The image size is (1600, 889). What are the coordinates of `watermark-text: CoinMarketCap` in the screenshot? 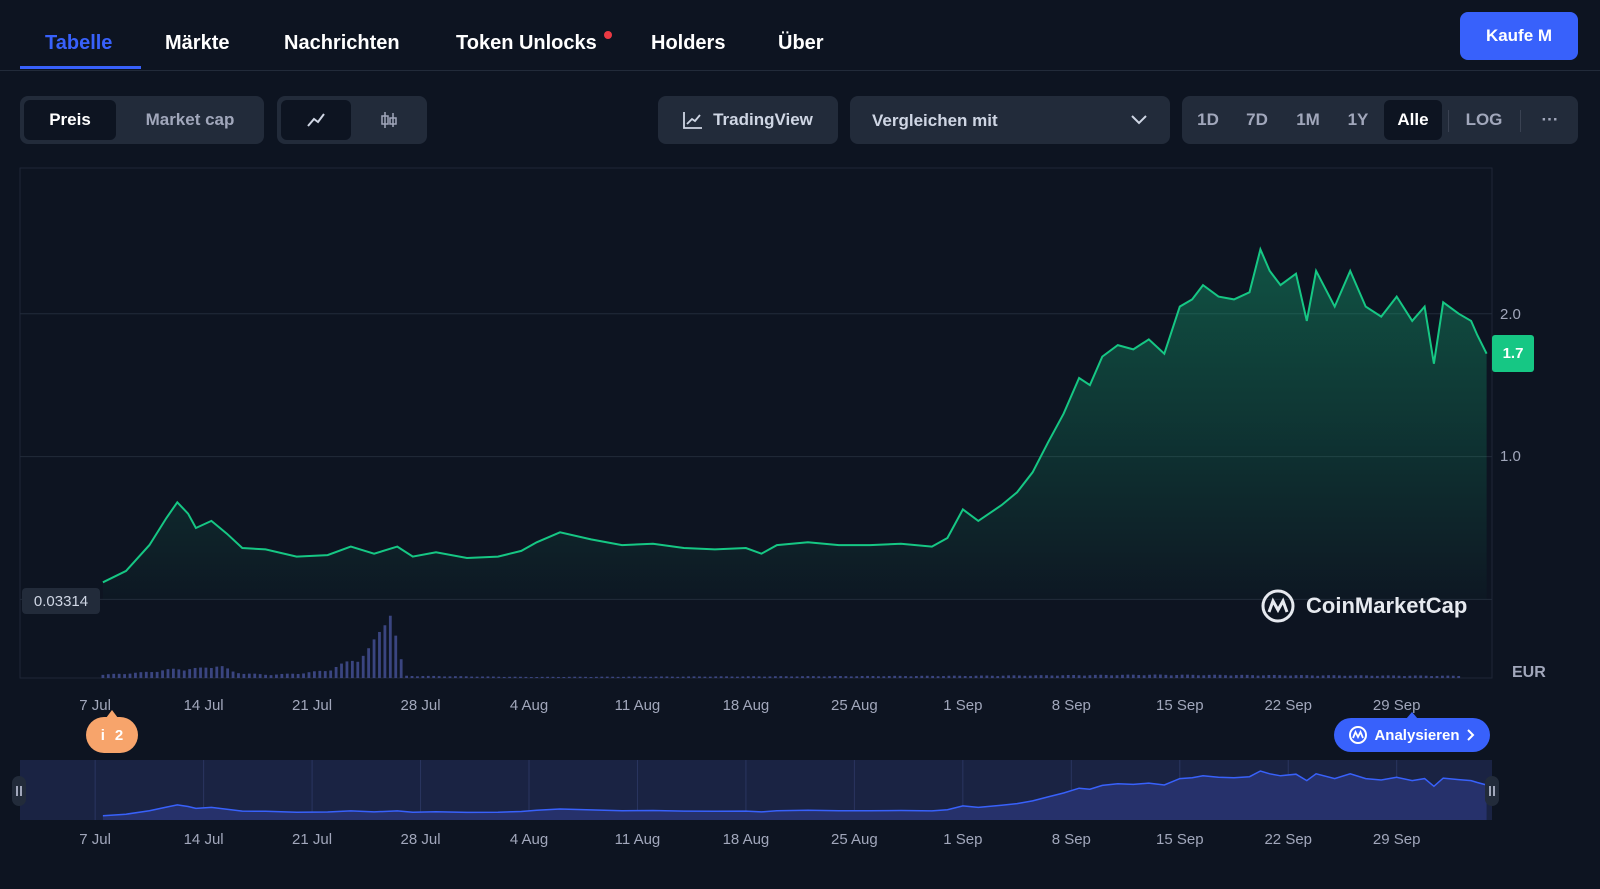 It's located at (1387, 605).